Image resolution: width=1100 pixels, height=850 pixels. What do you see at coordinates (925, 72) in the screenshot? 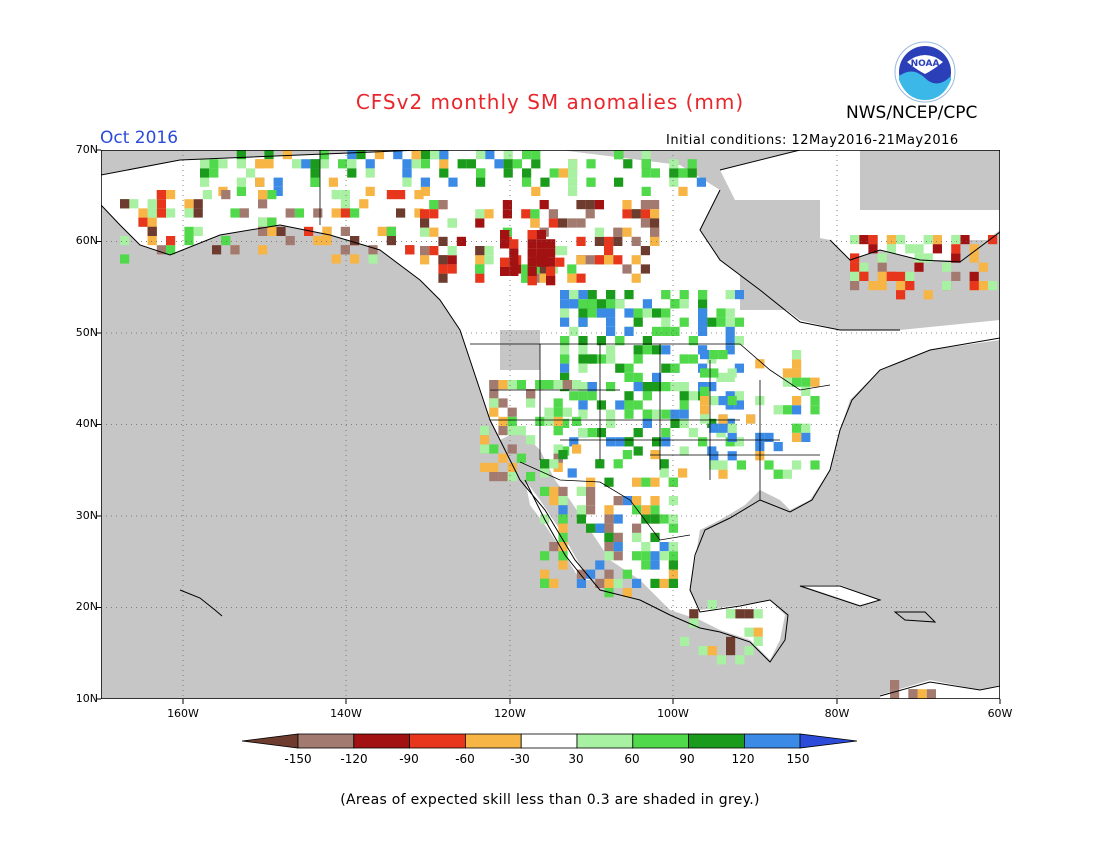
I see `noaa-logo-icon: NOAA` at bounding box center [925, 72].